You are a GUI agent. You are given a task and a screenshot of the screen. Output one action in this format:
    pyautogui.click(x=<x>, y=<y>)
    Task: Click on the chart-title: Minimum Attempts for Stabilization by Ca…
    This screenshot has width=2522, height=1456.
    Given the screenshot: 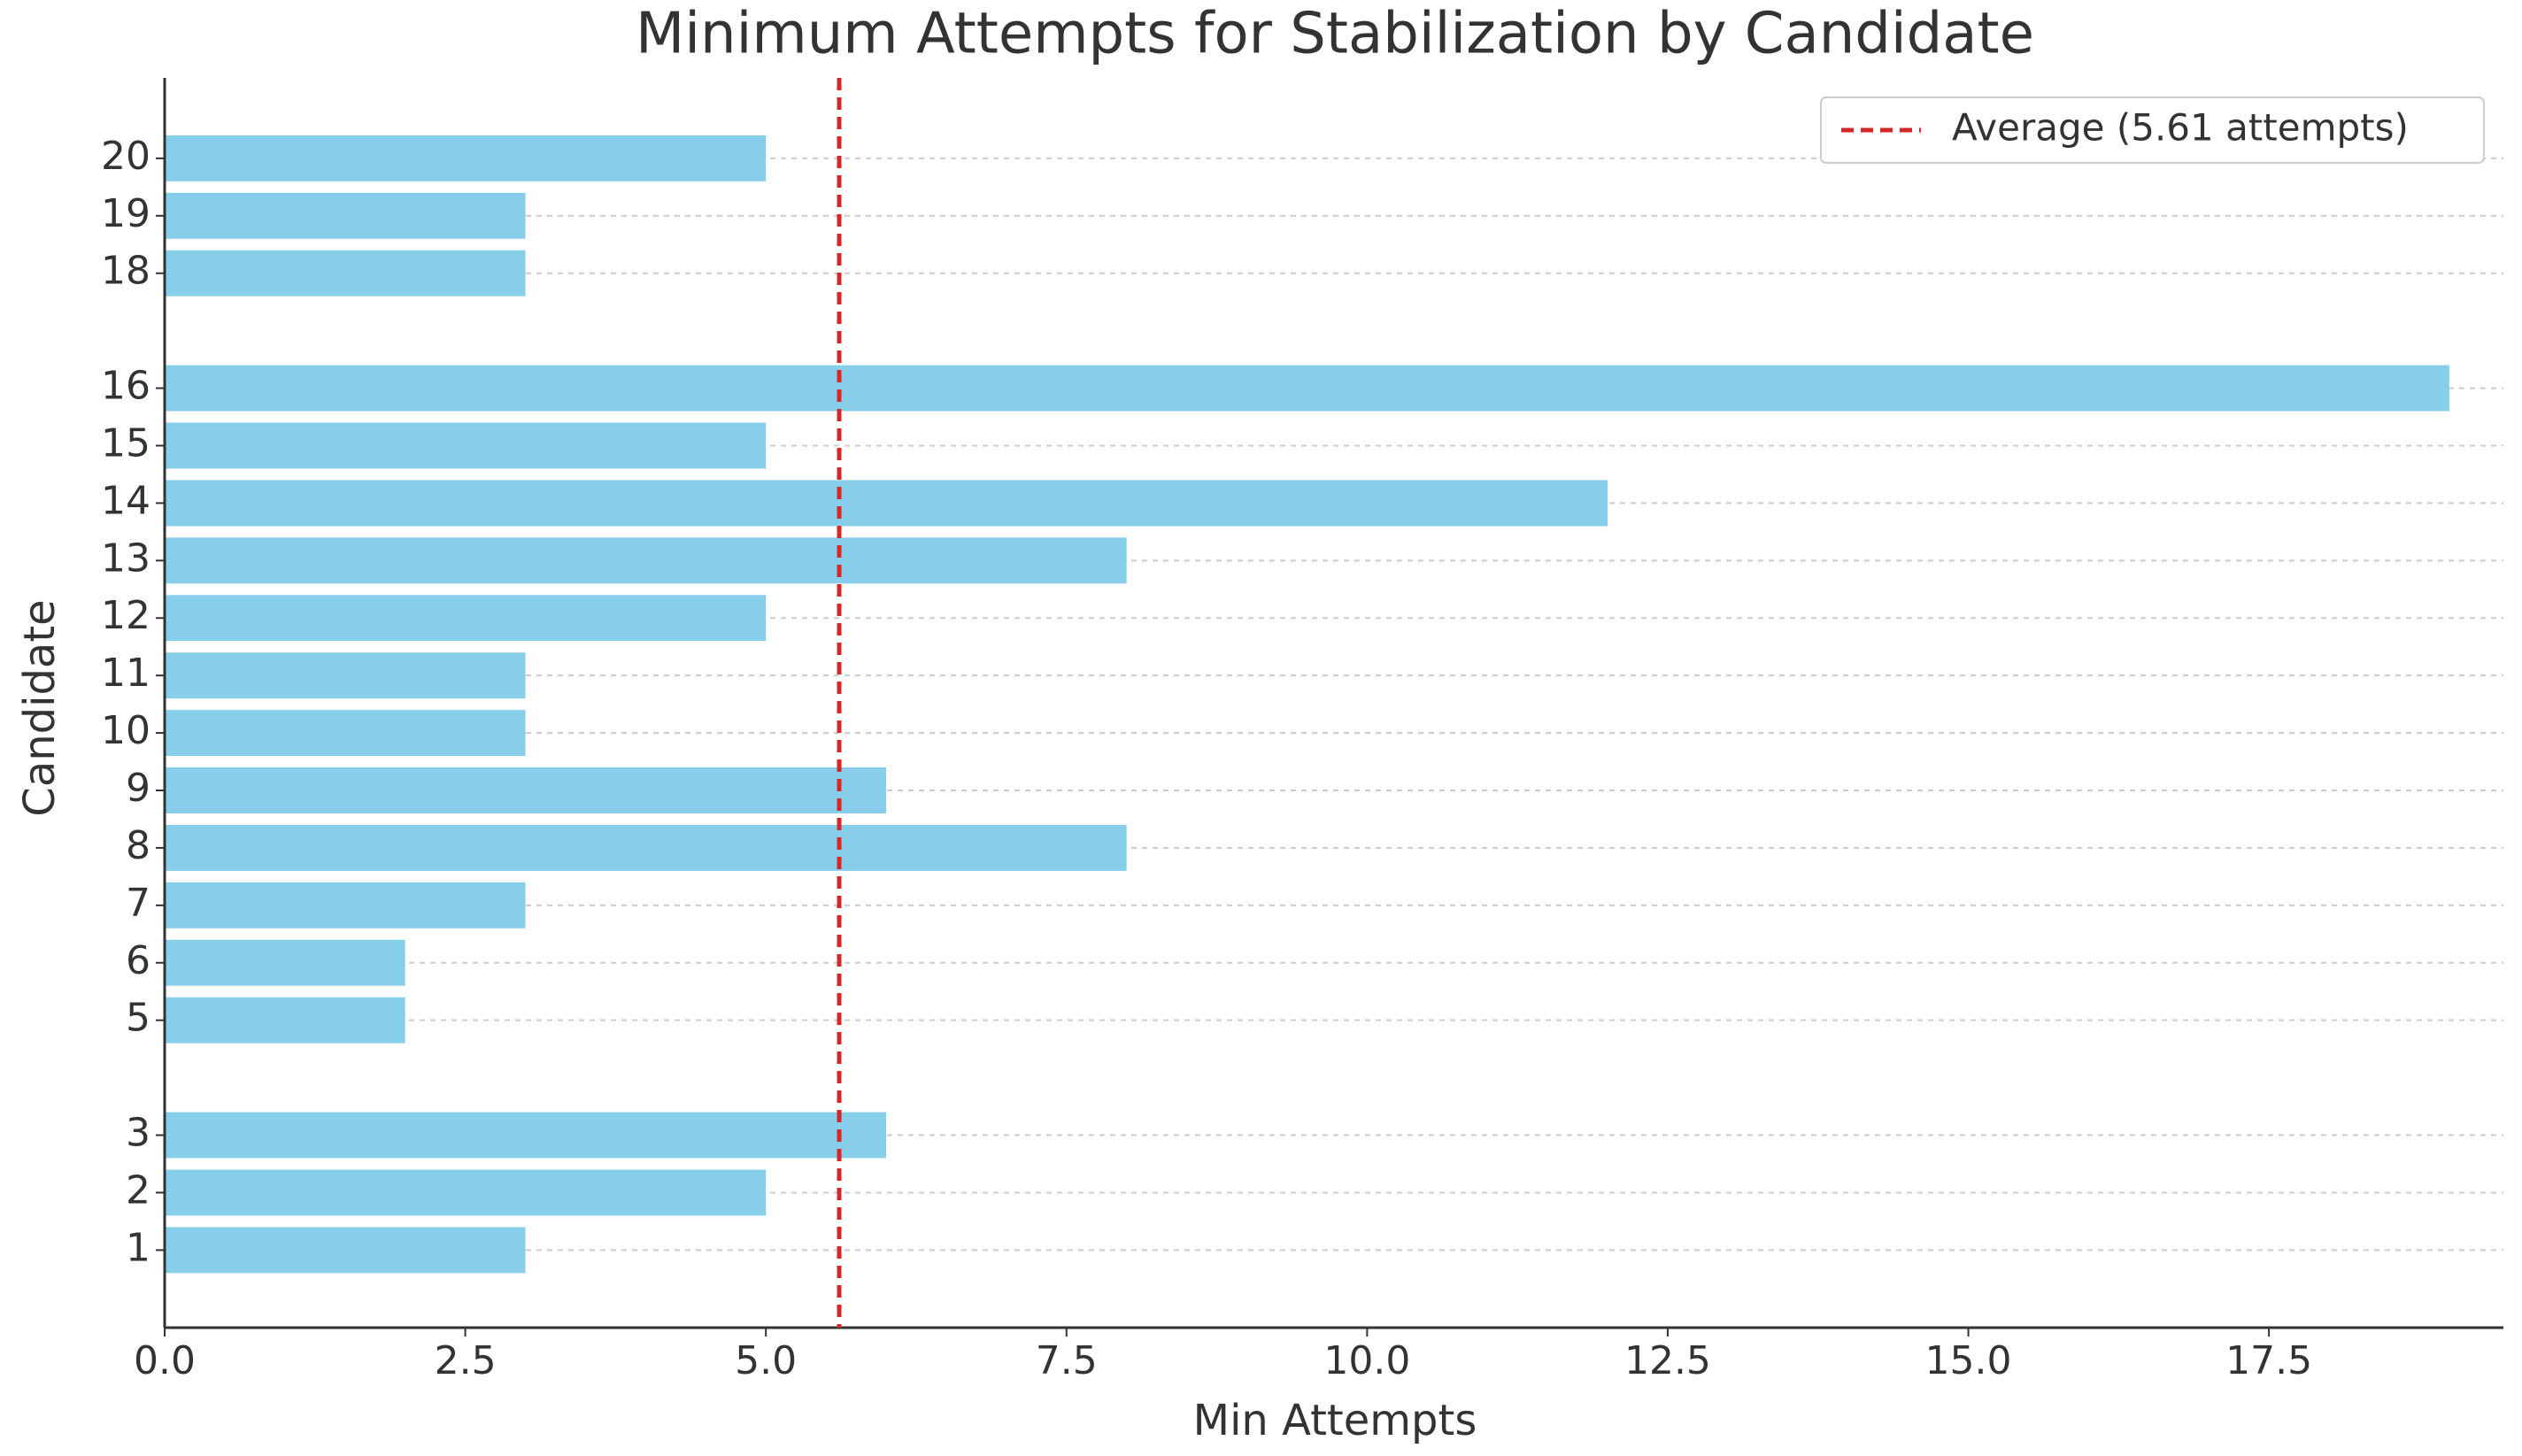 What is the action you would take?
    pyautogui.click(x=1335, y=34)
    